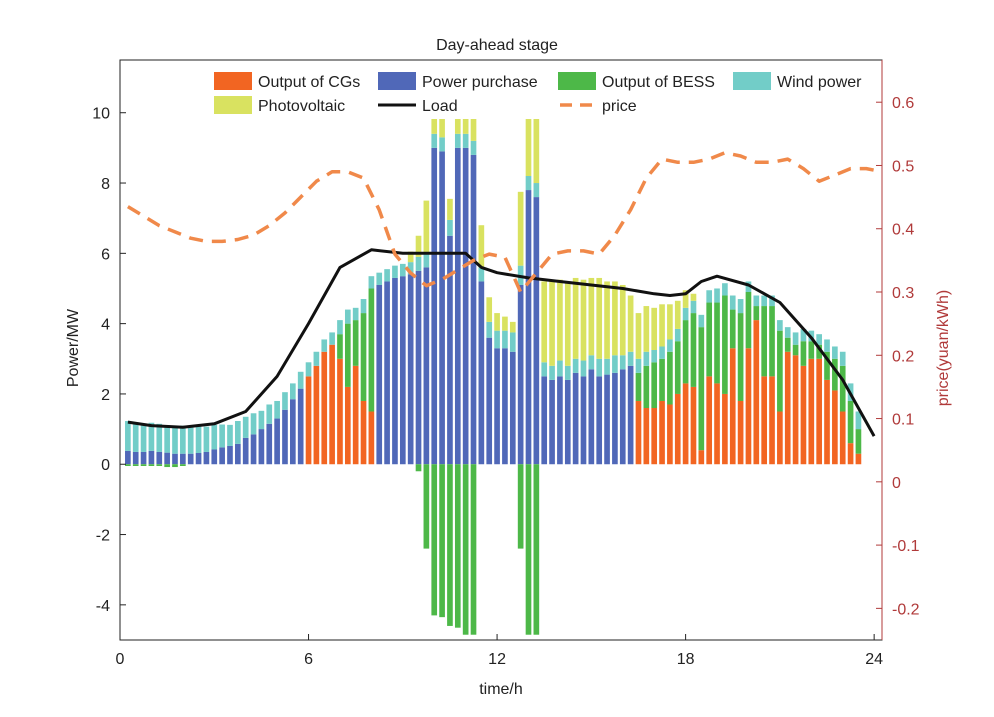 The width and height of the screenshot is (994, 717). Describe the element at coordinates (903, 103) in the screenshot. I see `y-right-tick-label-8: 0.6` at that location.